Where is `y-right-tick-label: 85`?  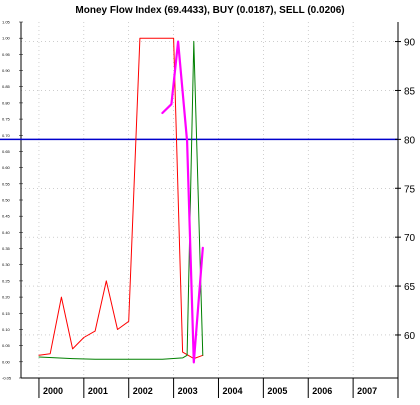 y-right-tick-label: 85 is located at coordinates (410, 91).